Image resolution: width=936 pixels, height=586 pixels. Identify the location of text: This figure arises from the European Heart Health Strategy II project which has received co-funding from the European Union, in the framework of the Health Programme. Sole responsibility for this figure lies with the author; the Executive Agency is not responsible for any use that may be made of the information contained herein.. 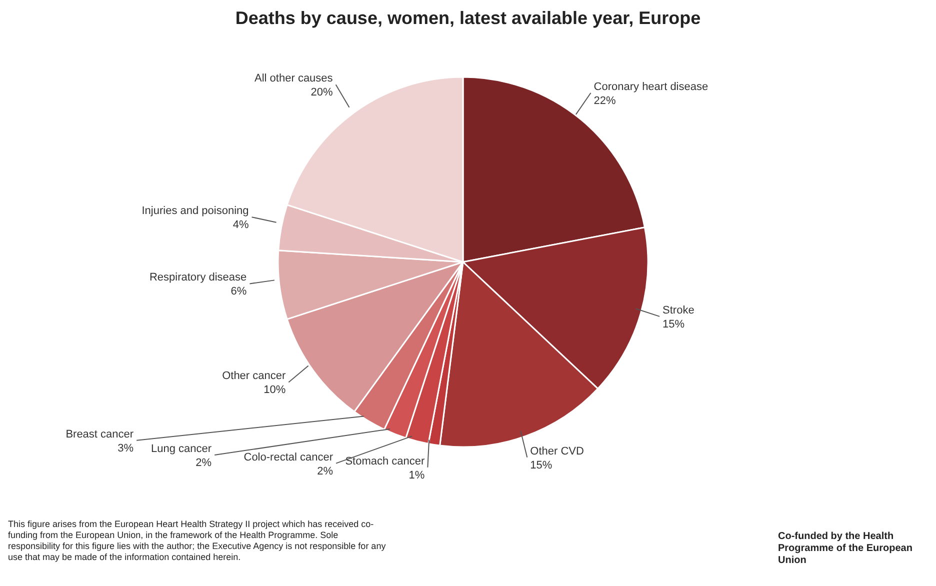
(197, 541).